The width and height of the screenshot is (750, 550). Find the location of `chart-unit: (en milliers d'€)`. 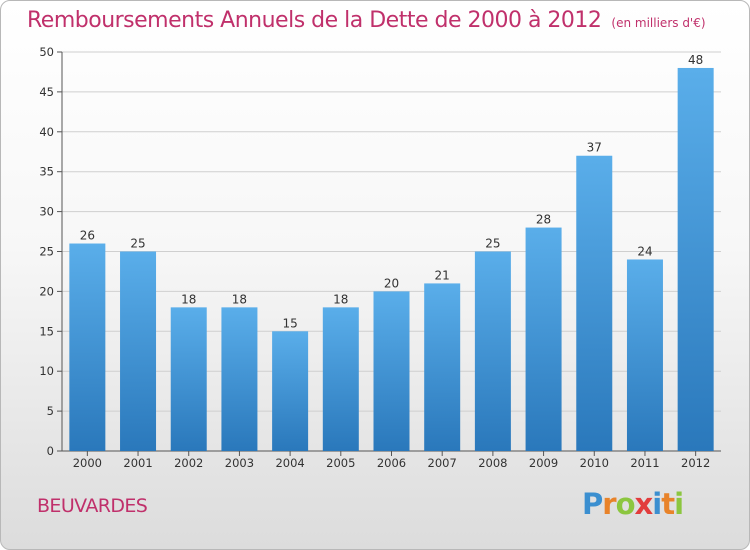

chart-unit: (en milliers d'€) is located at coordinates (658, 23).